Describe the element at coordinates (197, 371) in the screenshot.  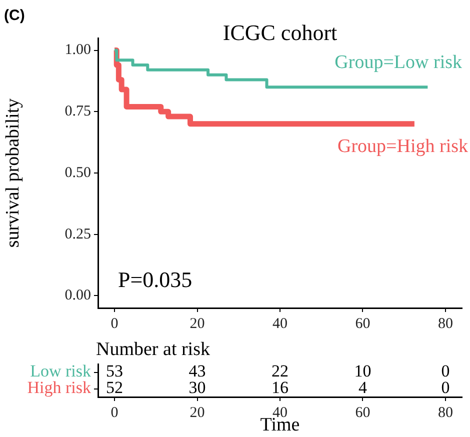
I see `data-label: 43` at that location.